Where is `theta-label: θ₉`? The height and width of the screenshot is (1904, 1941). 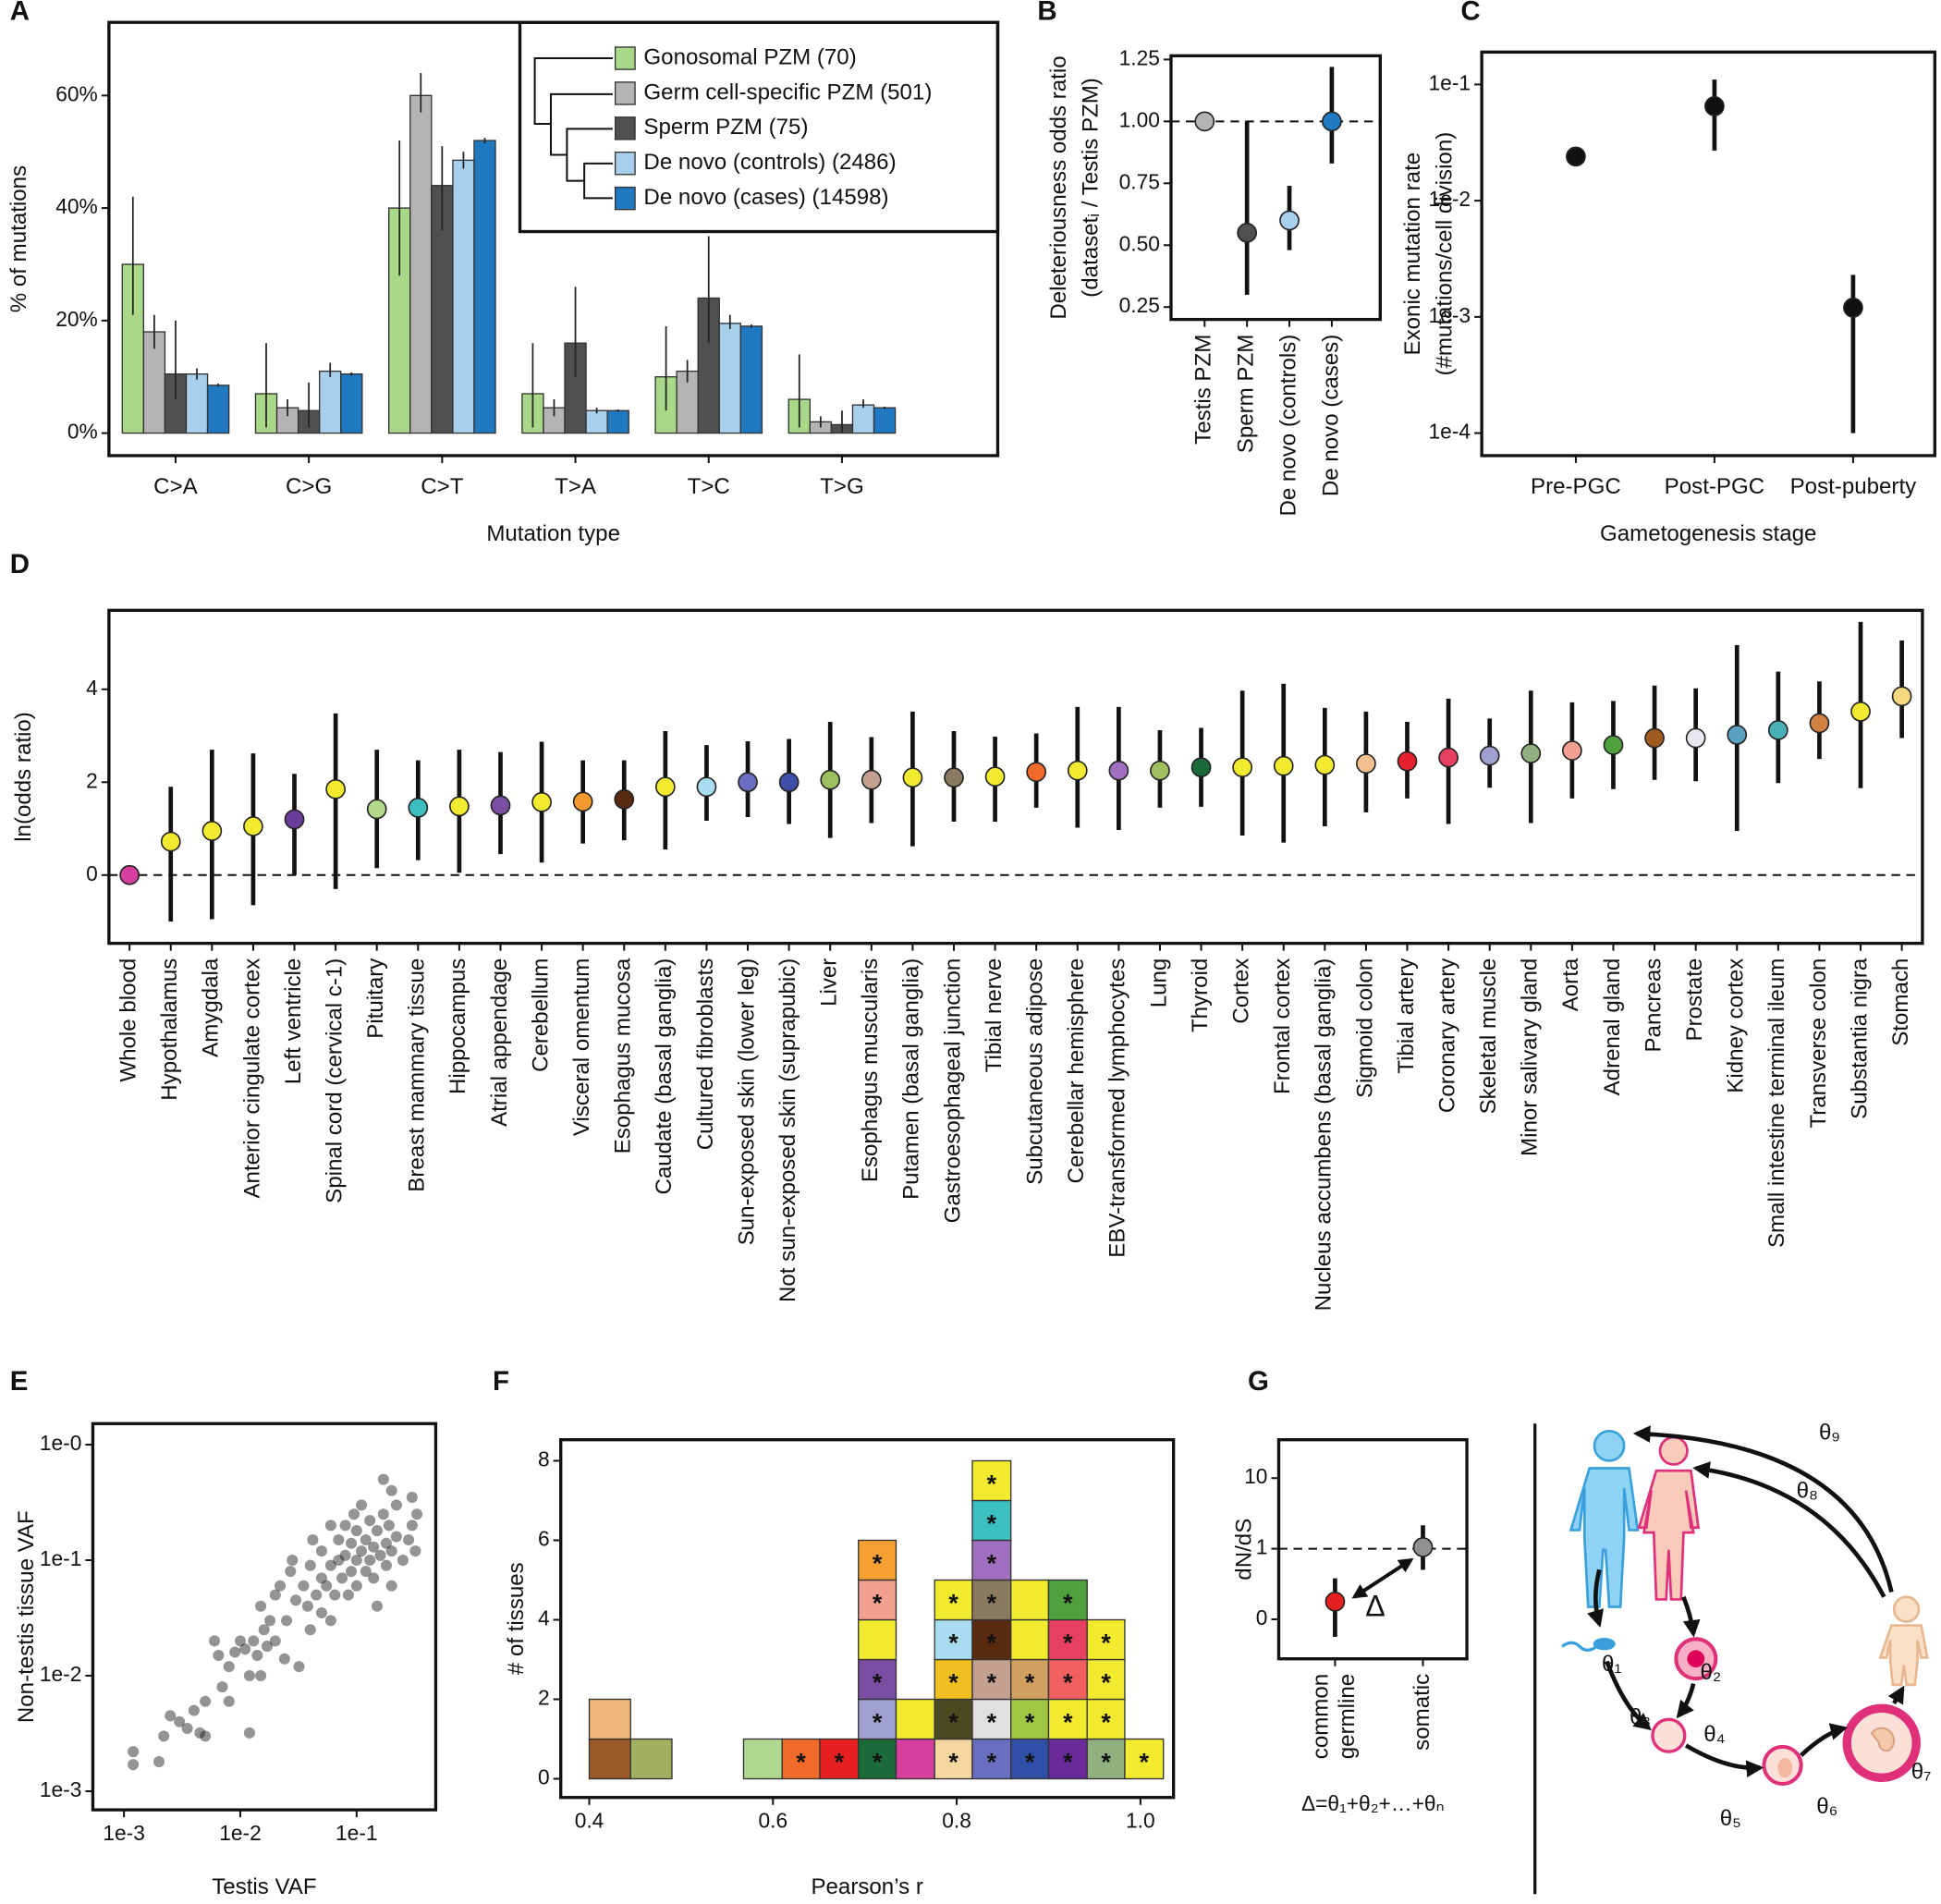
theta-label: θ₉ is located at coordinates (1829, 1432).